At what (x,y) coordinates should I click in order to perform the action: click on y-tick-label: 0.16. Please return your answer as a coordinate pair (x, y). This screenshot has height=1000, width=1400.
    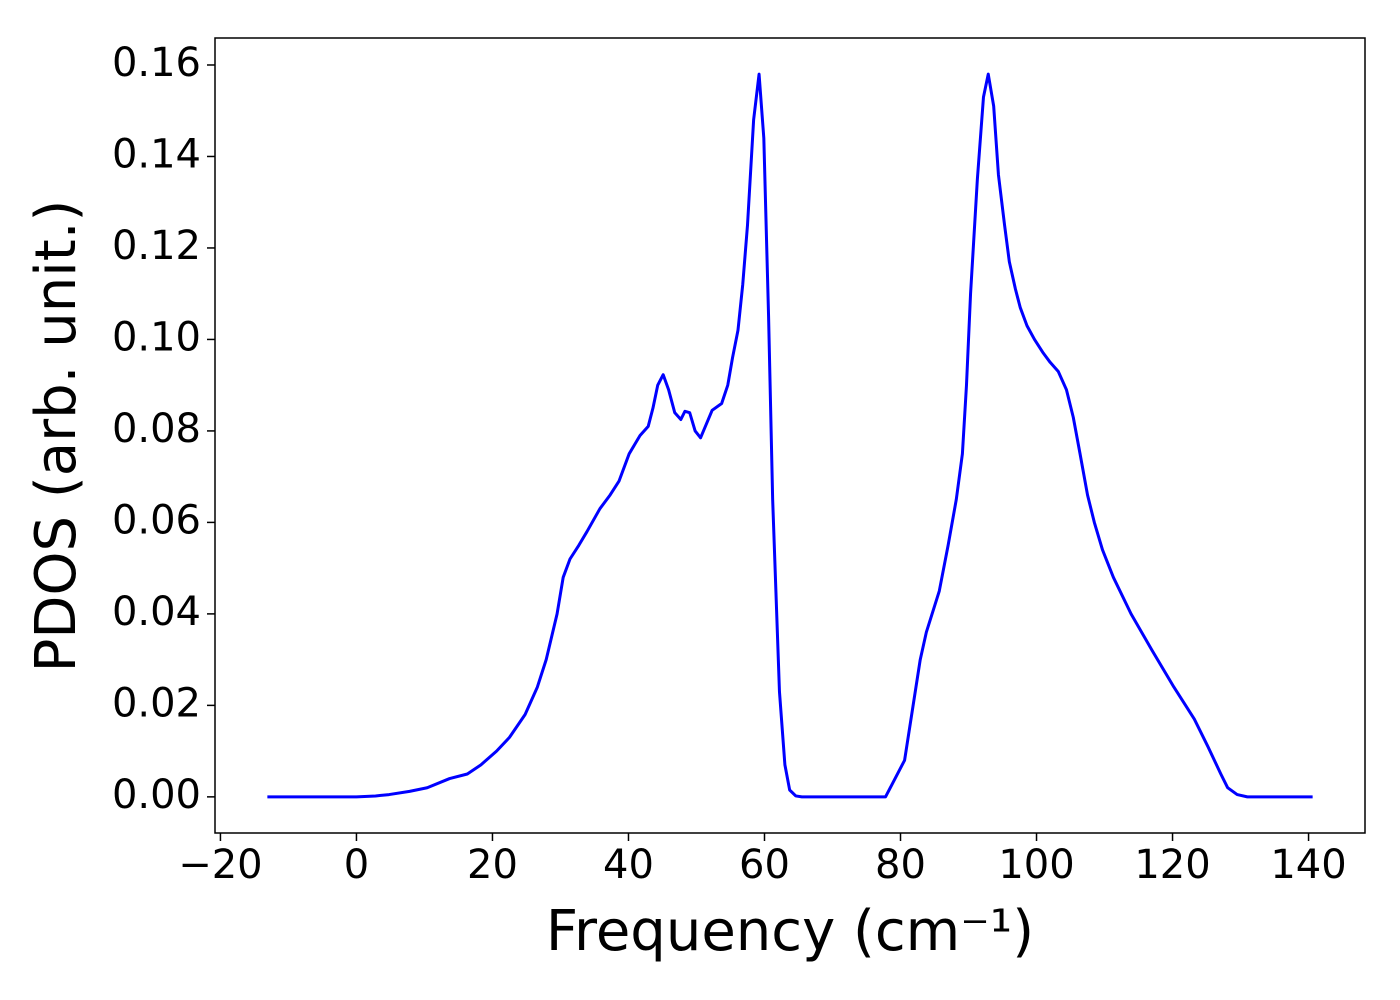
    Looking at the image, I should click on (156, 63).